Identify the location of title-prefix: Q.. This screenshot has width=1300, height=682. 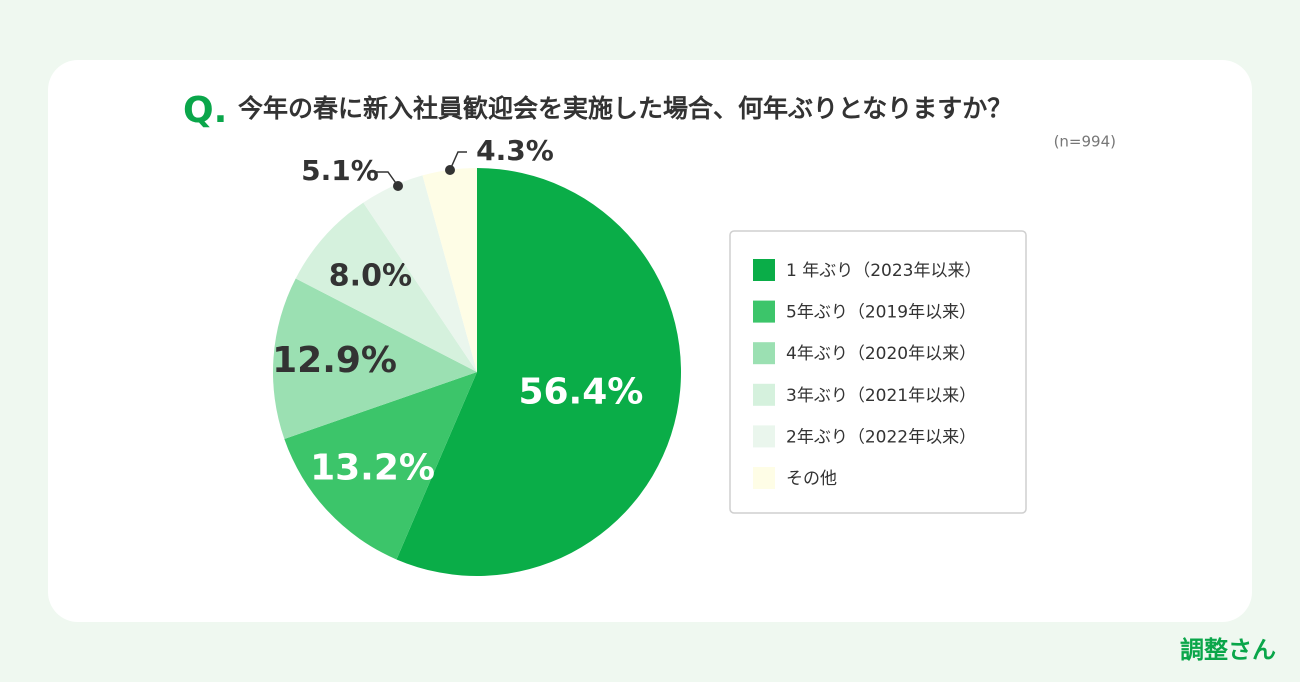
(205, 110).